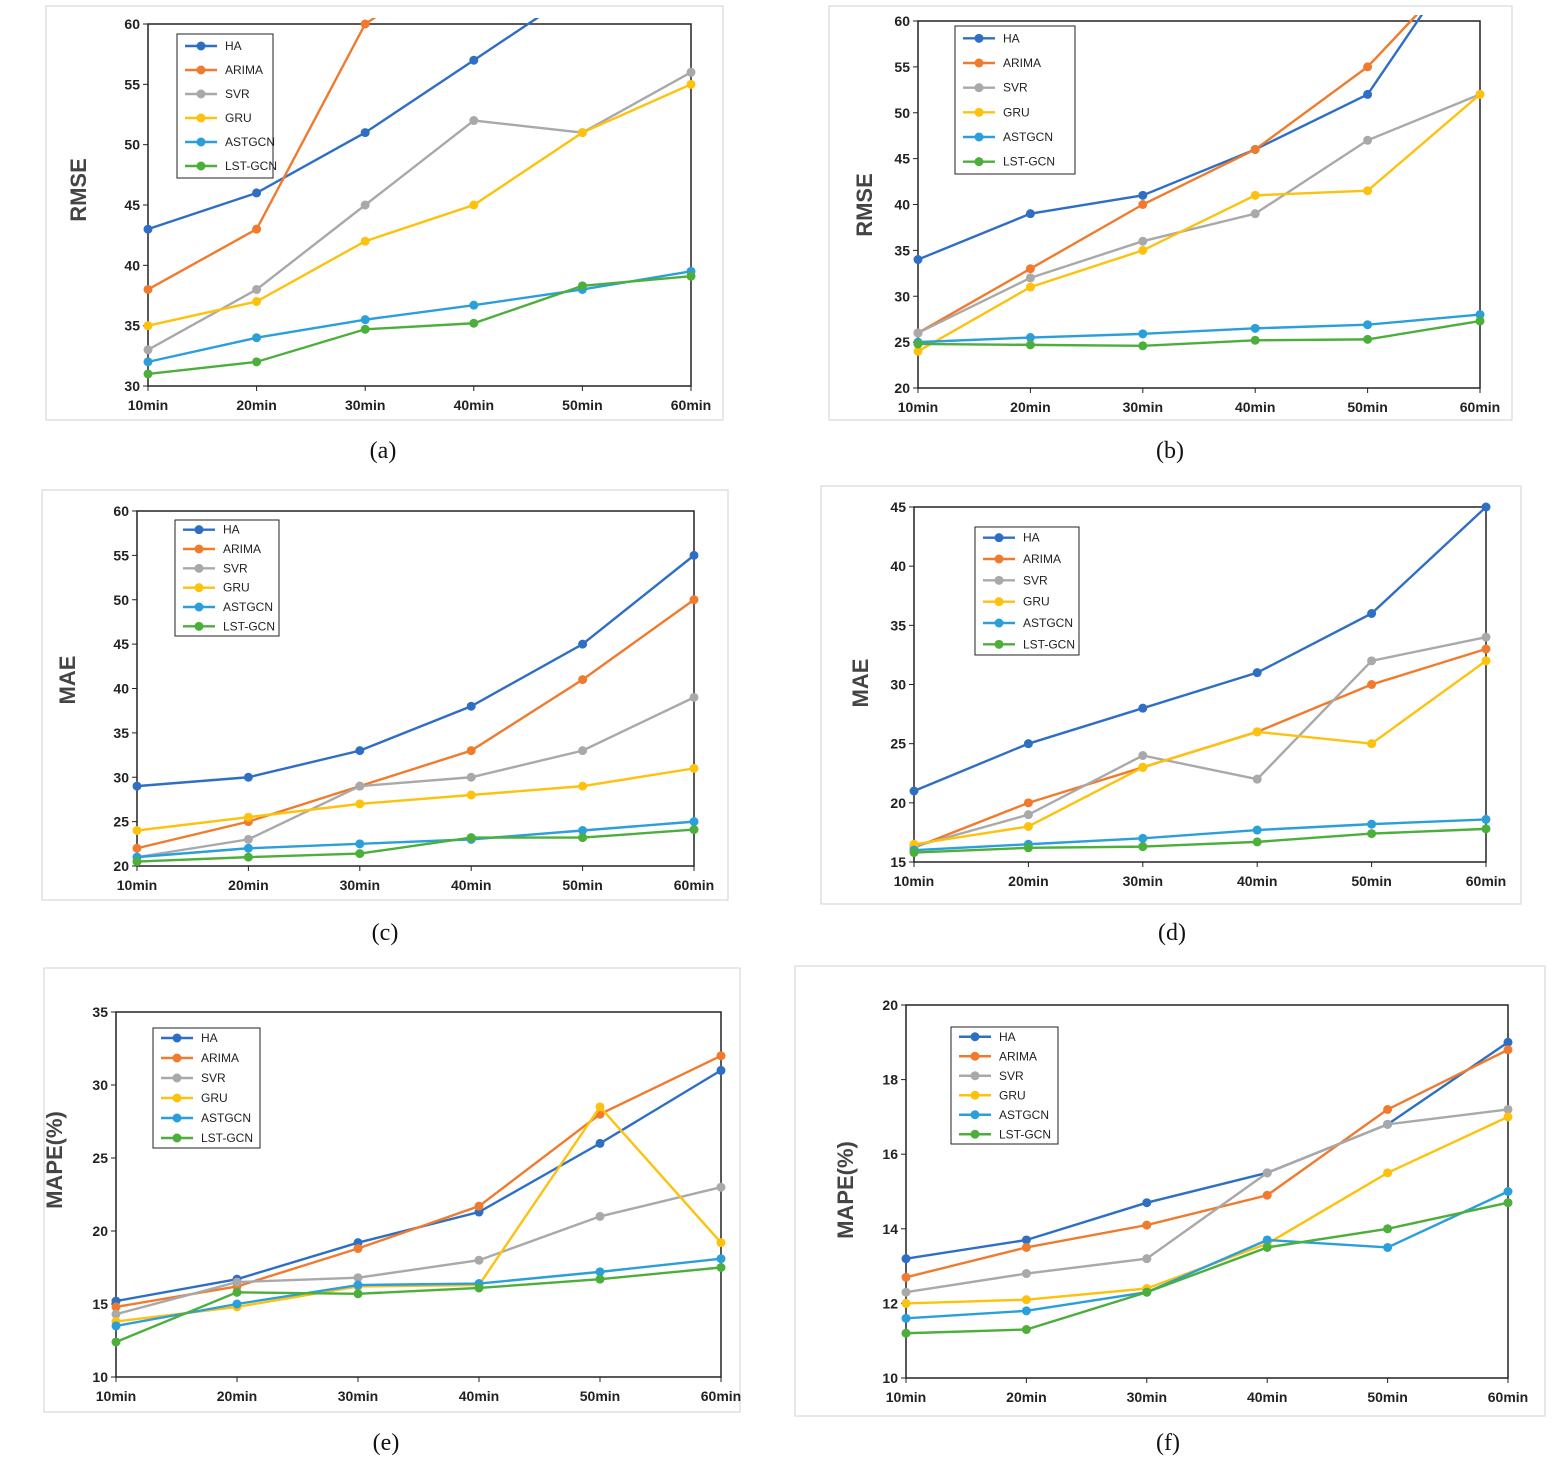 This screenshot has width=1558, height=1476. What do you see at coordinates (1028, 137) in the screenshot?
I see `legend-label: ASTGCN` at bounding box center [1028, 137].